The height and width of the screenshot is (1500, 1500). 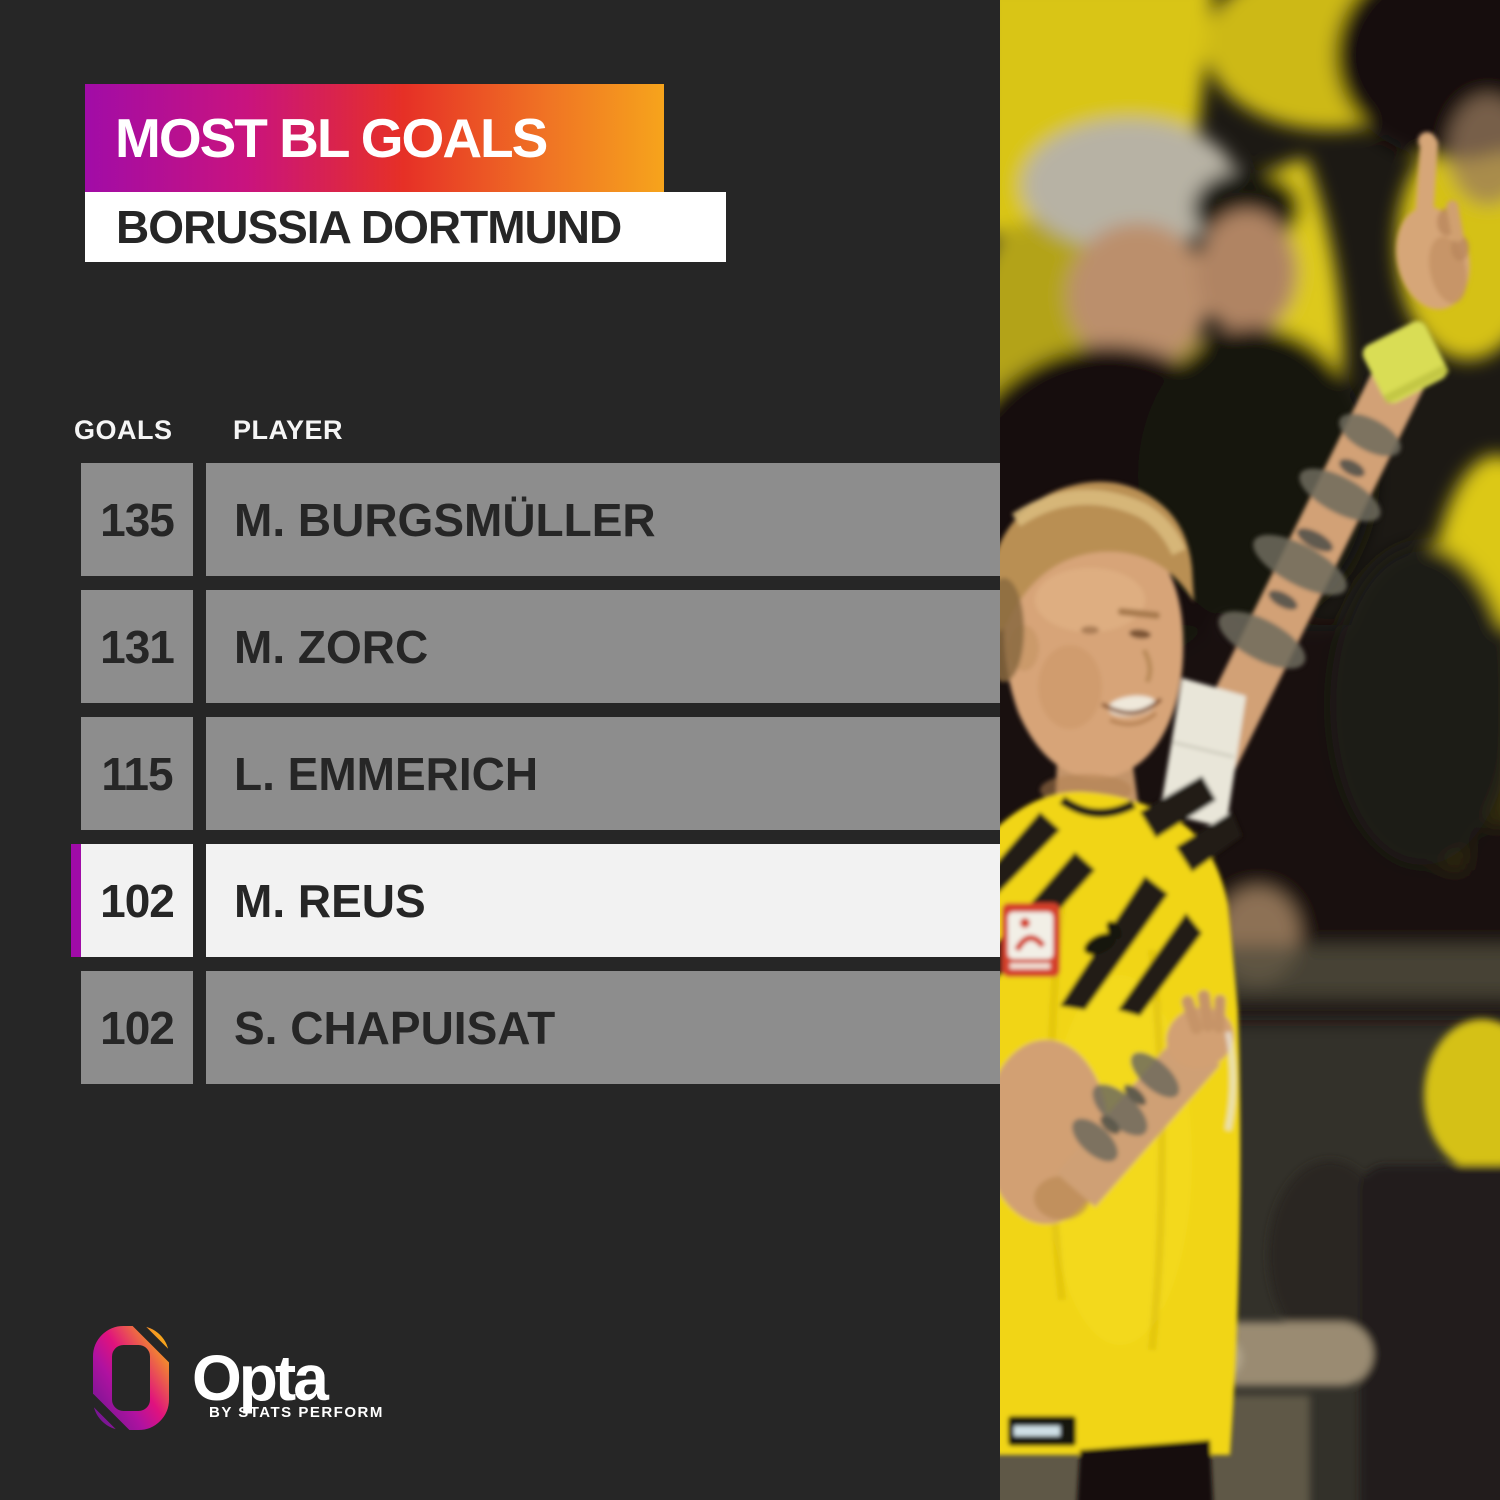 I want to click on player-name-cell: L. EMMERICH, so click(x=603, y=773).